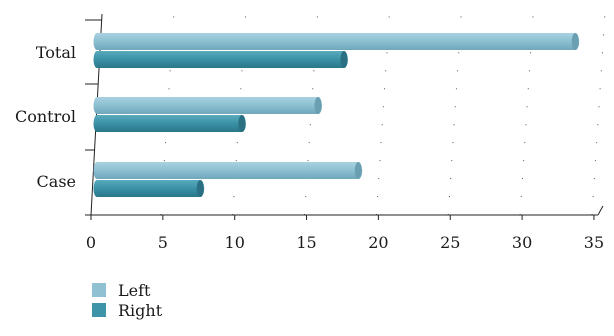 Image resolution: width=614 pixels, height=336 pixels. I want to click on x-tick-label: 25, so click(450, 242).